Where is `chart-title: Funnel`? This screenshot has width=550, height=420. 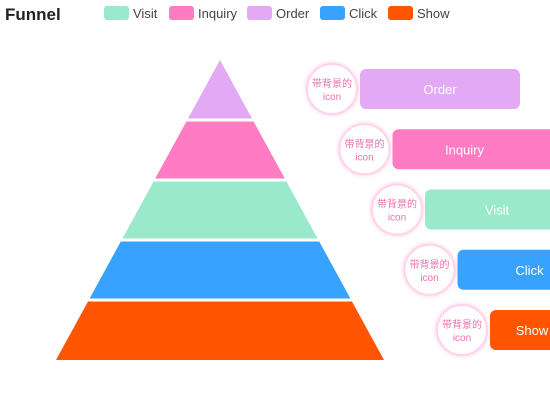
chart-title: Funnel is located at coordinates (33, 14).